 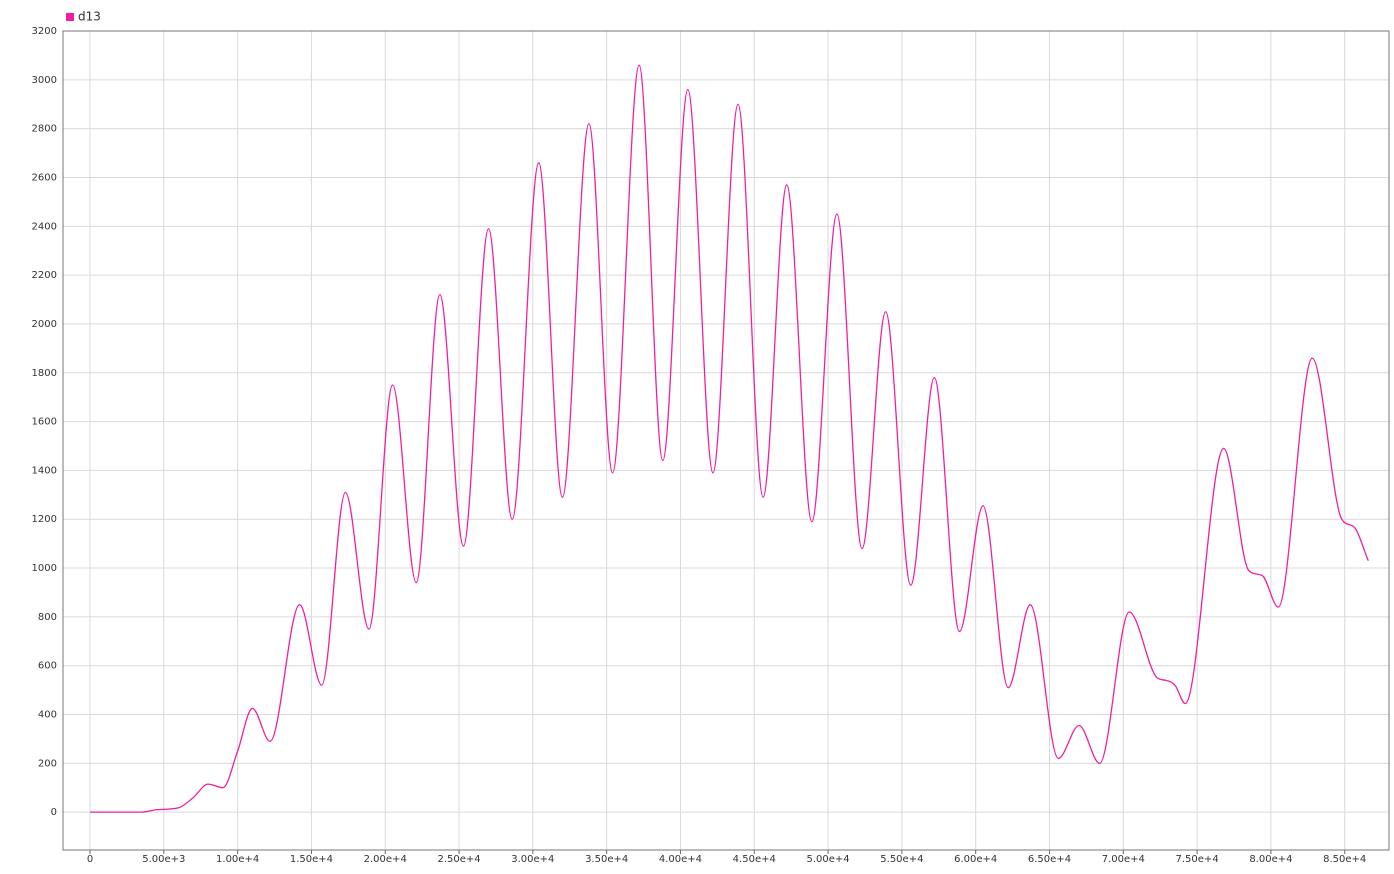 What do you see at coordinates (44, 519) in the screenshot?
I see `y-tick-label: 1200` at bounding box center [44, 519].